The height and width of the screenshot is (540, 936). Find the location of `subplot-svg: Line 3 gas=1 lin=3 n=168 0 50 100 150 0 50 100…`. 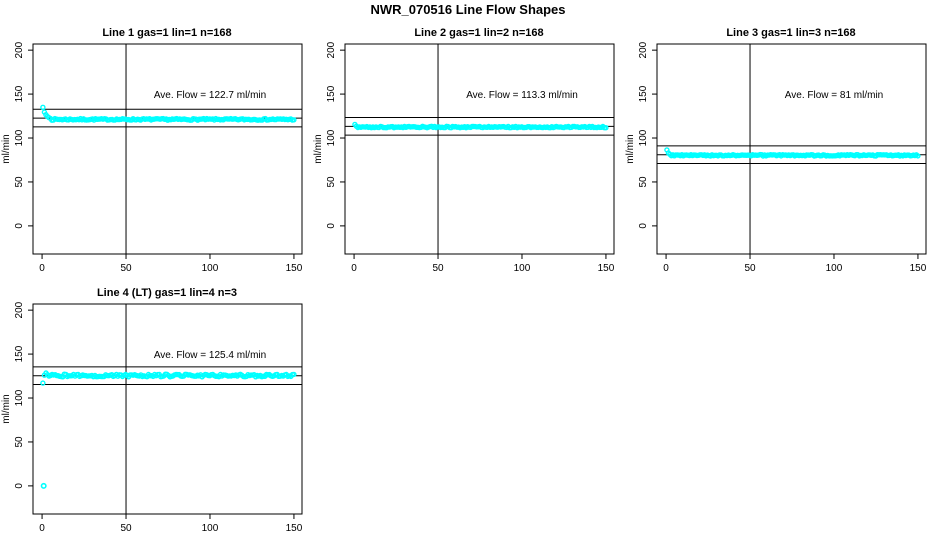

subplot-svg: Line 3 gas=1 lin=3 n=168 0 50 100 150 0 50 100… is located at coordinates (776, 150).